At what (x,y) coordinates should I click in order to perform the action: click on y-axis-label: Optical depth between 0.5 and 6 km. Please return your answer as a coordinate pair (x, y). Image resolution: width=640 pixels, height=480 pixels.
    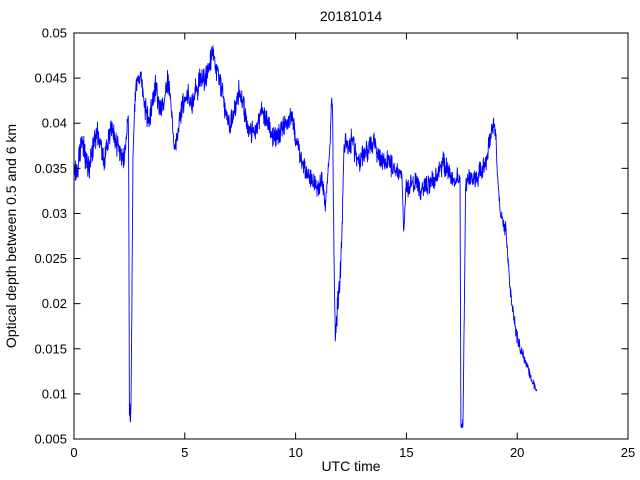
    Looking at the image, I should click on (11, 236).